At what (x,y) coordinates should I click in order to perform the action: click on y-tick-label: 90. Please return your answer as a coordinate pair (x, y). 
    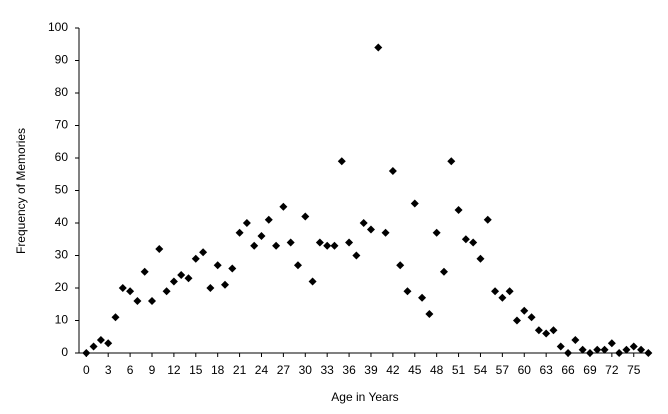
    Looking at the image, I should click on (62, 60).